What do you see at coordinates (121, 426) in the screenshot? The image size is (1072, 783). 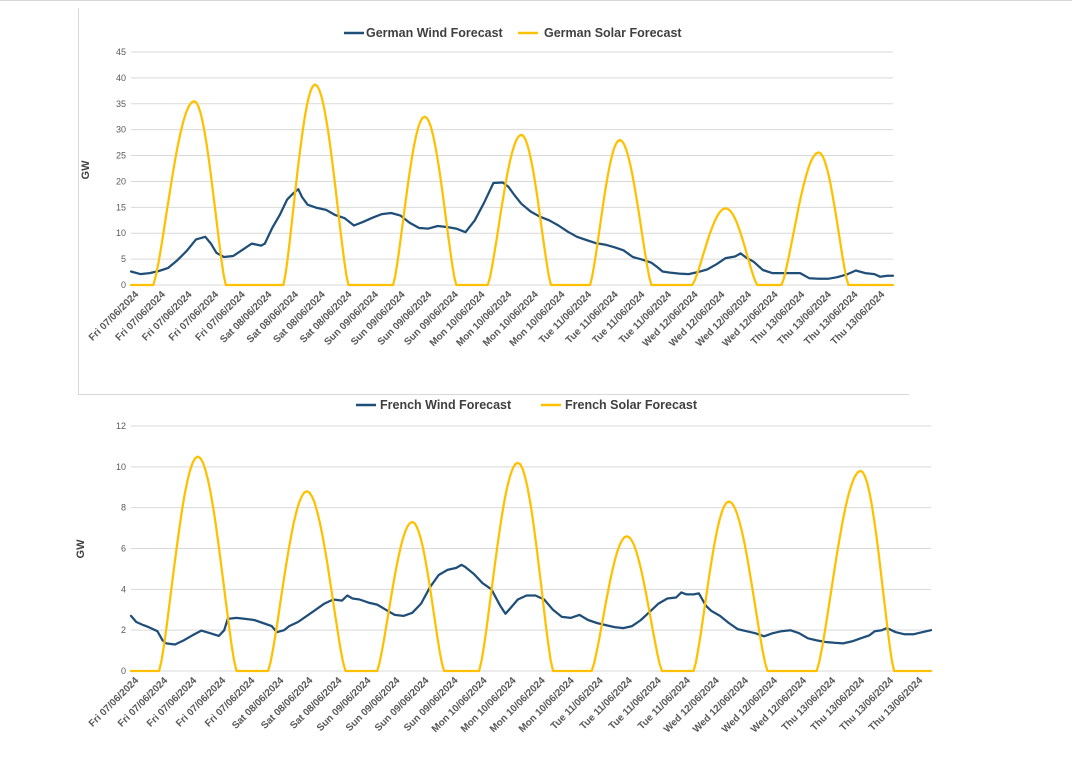 I see `y-tick-label: 12` at bounding box center [121, 426].